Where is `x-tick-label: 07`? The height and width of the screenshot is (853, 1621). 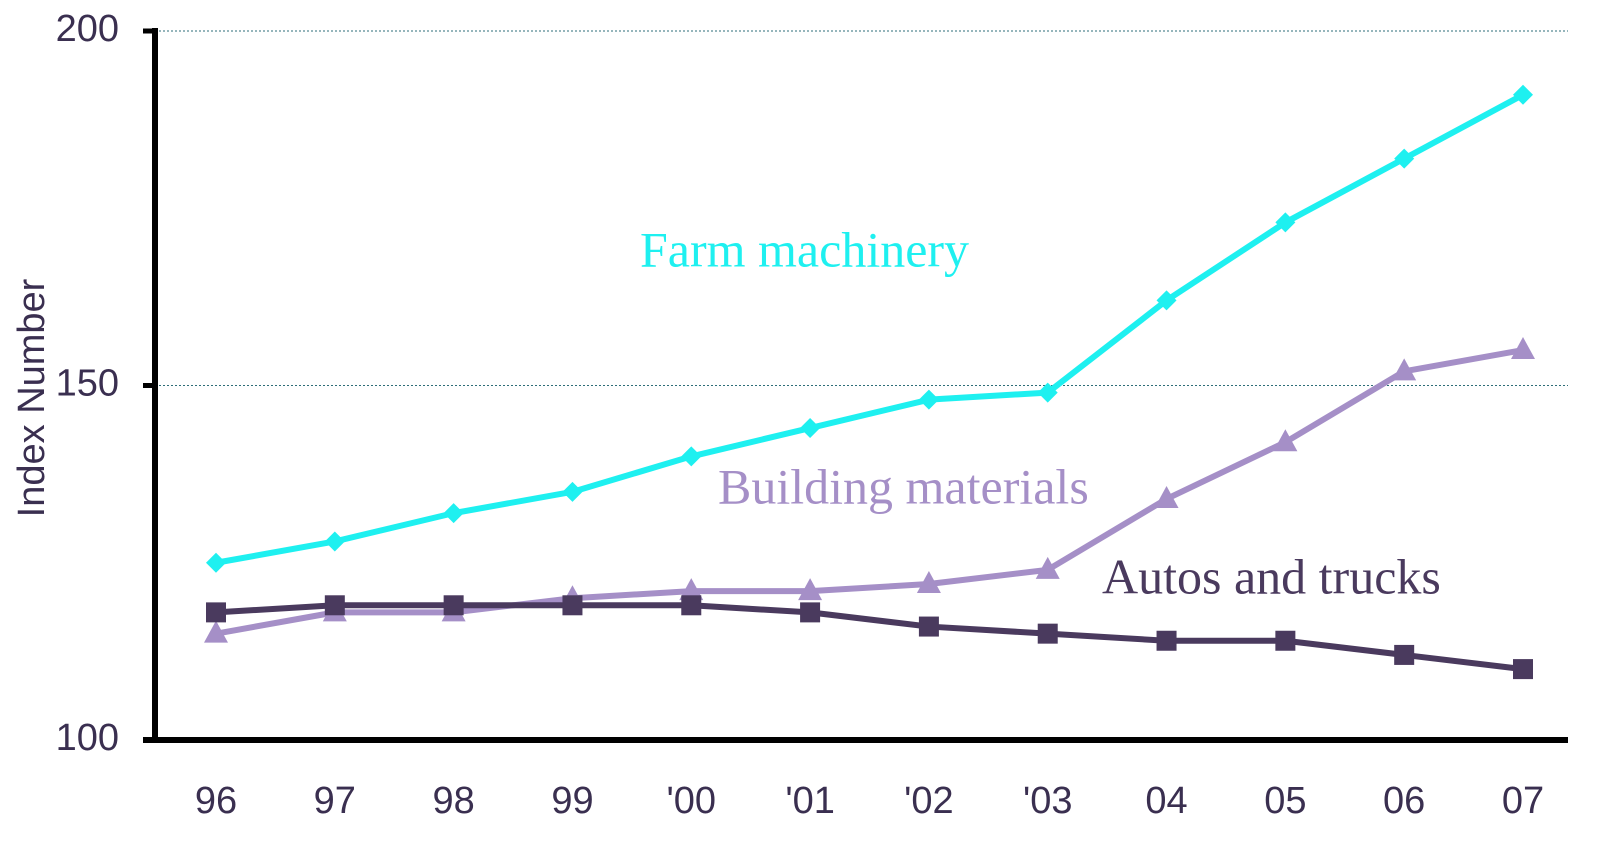
x-tick-label: 07 is located at coordinates (1523, 801).